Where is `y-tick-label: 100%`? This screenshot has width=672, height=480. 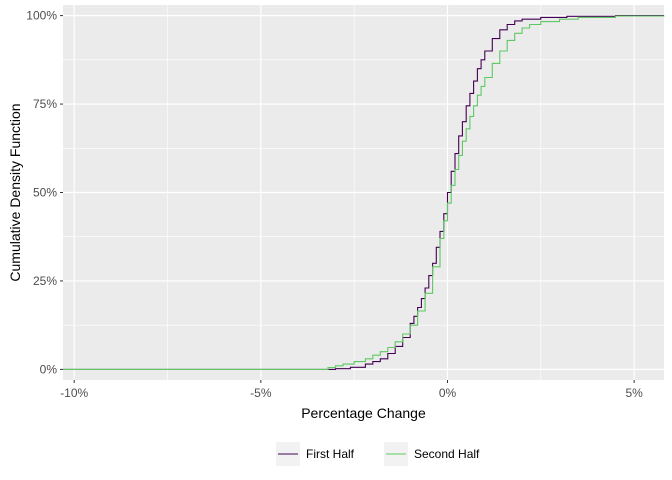
y-tick-label: 100% is located at coordinates (41, 16).